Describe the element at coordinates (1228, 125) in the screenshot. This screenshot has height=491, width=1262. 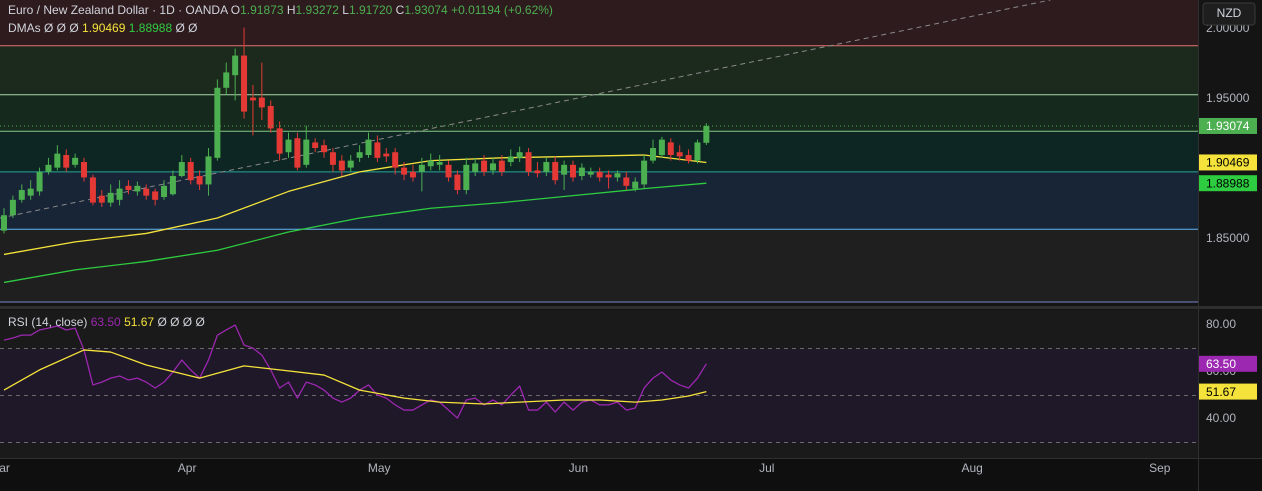
I see `last-price-badge` at that location.